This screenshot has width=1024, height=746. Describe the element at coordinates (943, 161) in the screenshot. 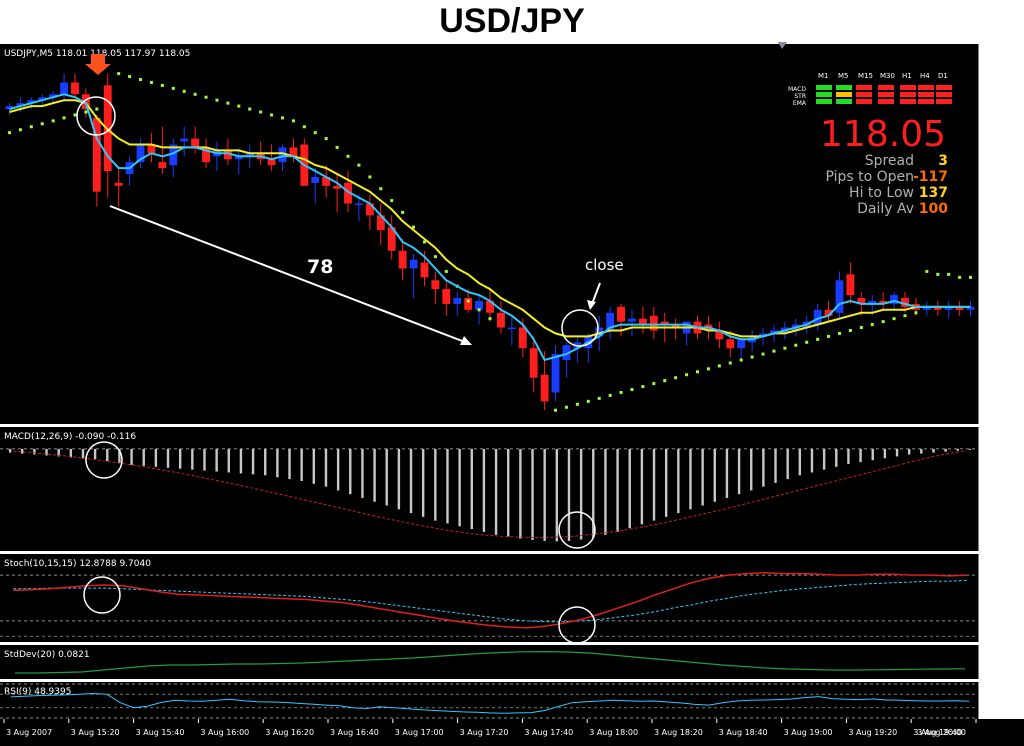

I see `stat-value: 3` at that location.